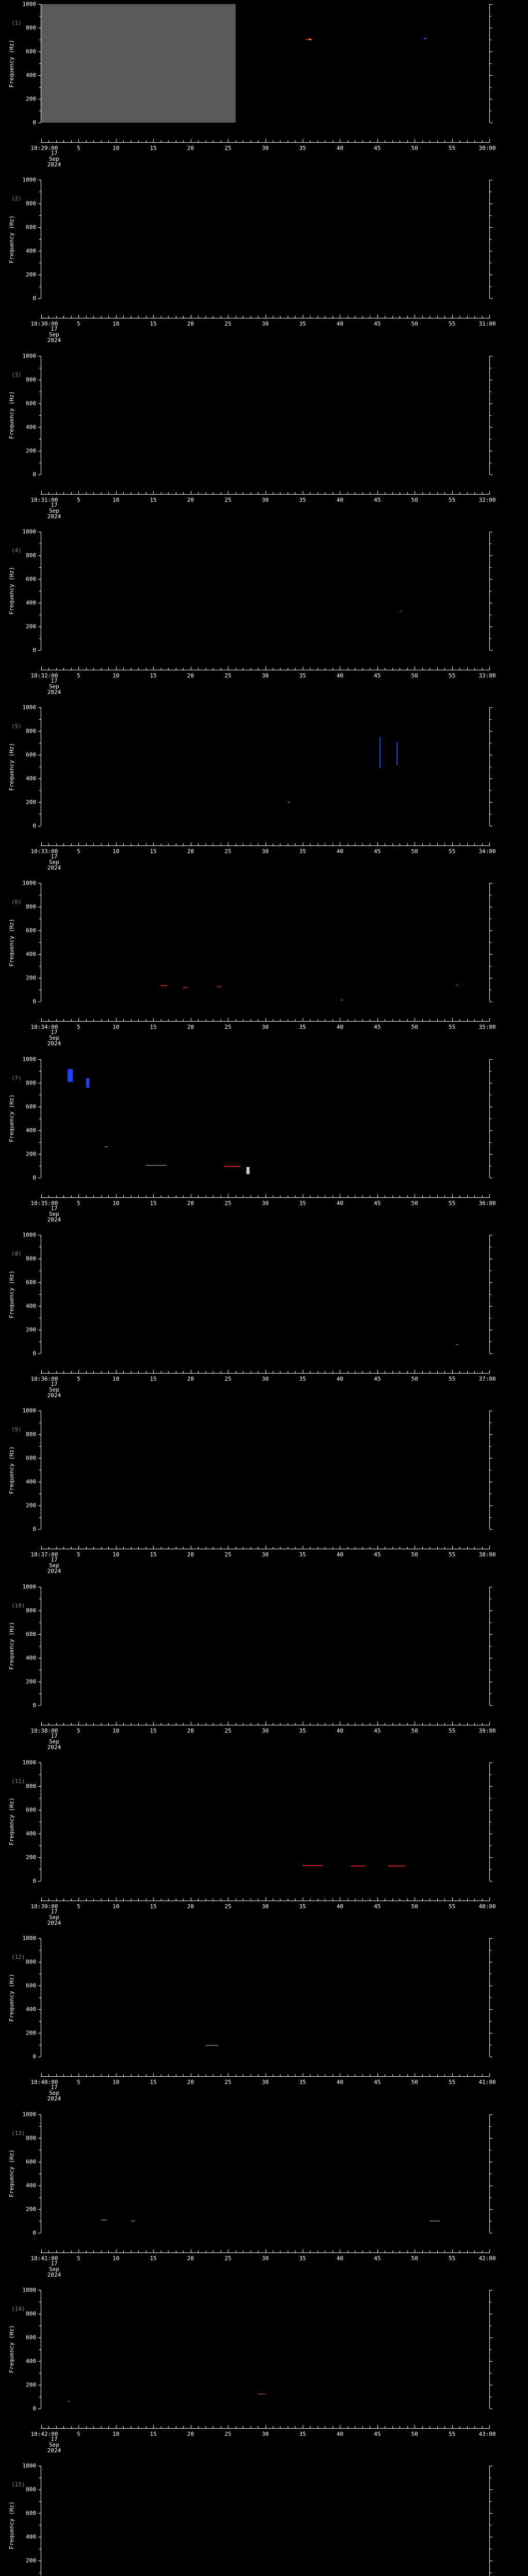 The image size is (528, 2576). I want to click on y-tick-label: 1000, so click(29, 1059).